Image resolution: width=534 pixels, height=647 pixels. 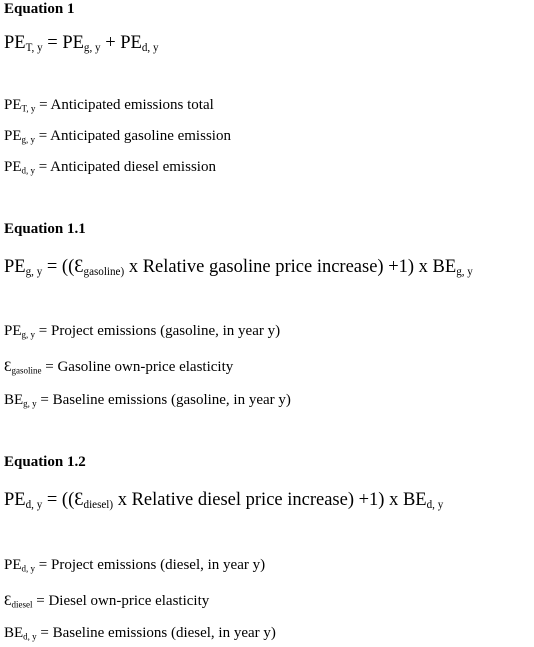 I want to click on section-heading: Equation 1, so click(x=39, y=9).